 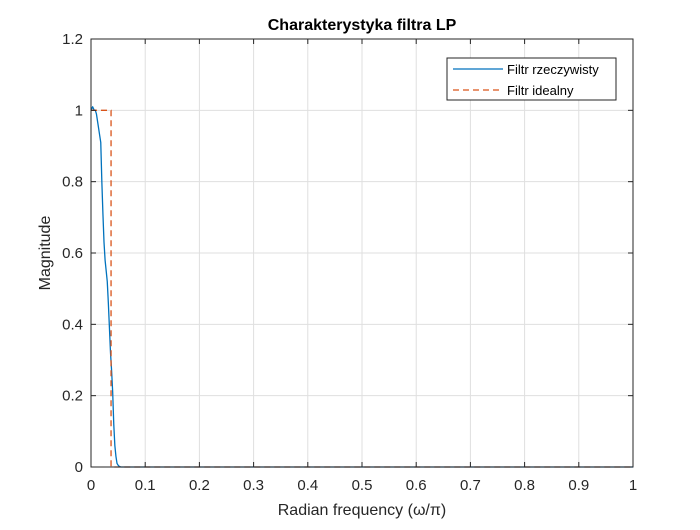 I want to click on y-tick-label: 0.4, so click(x=72, y=324).